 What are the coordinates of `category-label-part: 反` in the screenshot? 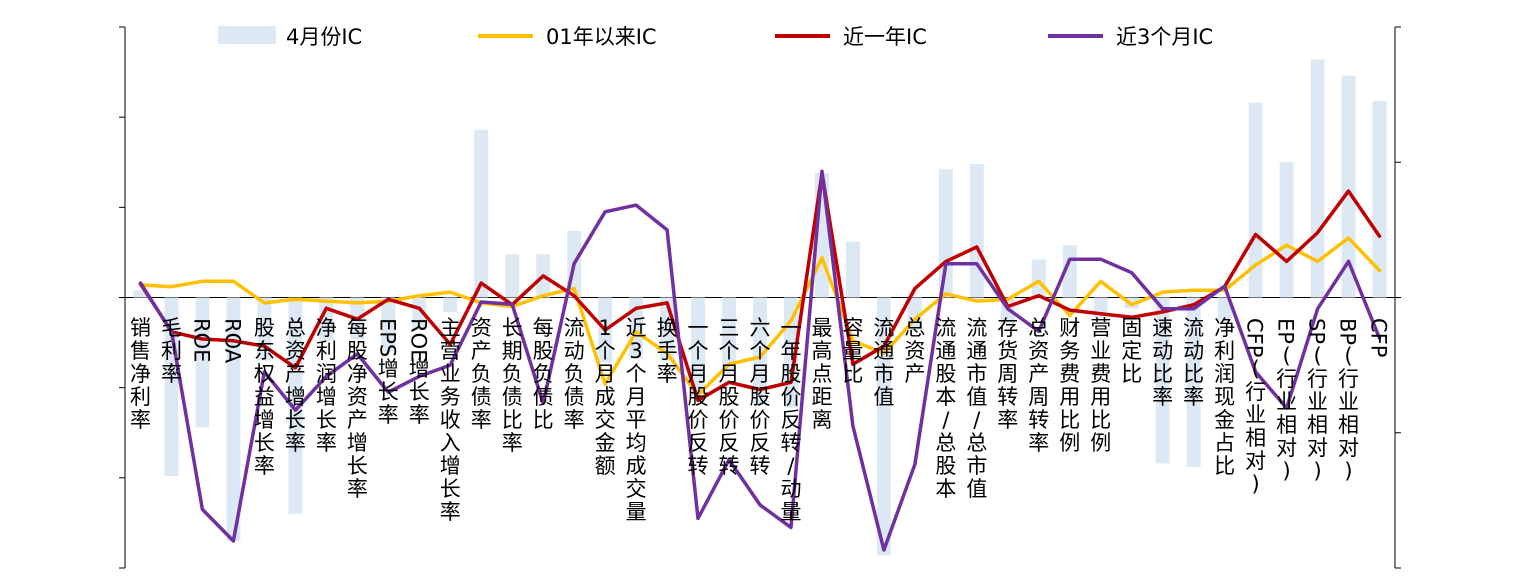 It's located at (790, 420).